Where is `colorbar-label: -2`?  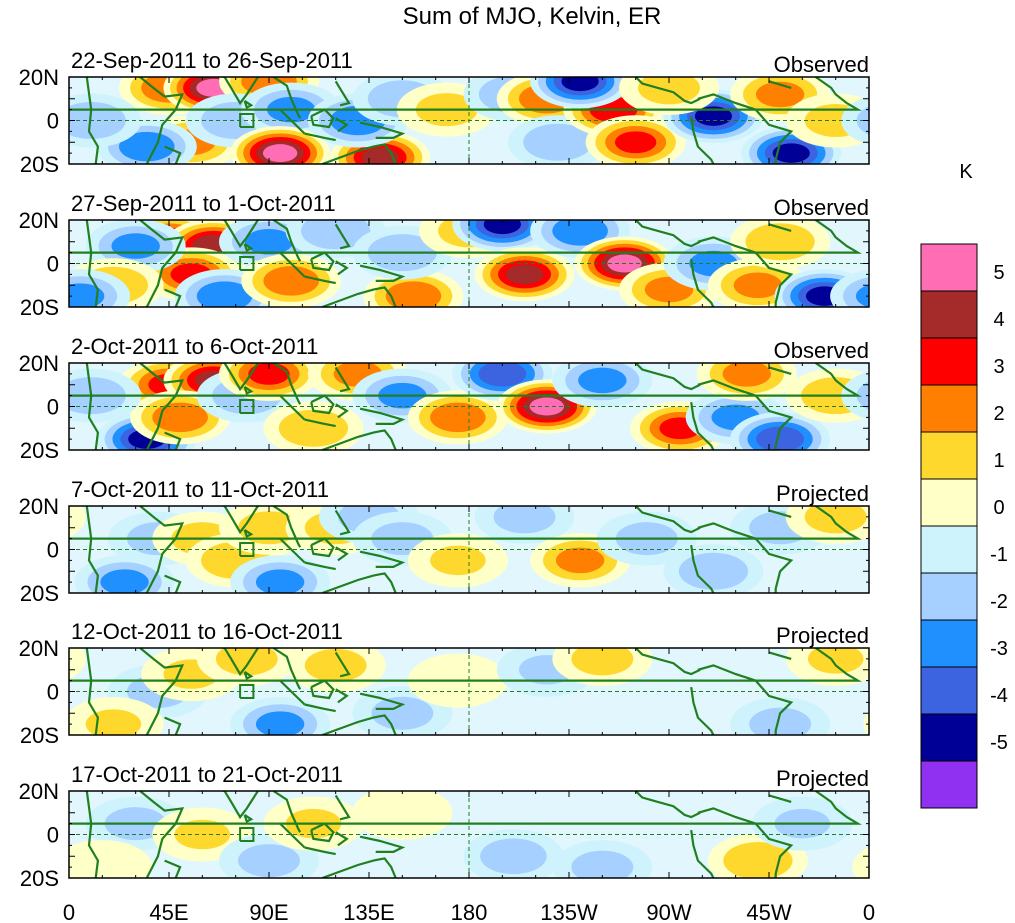
colorbar-label: -2 is located at coordinates (999, 602).